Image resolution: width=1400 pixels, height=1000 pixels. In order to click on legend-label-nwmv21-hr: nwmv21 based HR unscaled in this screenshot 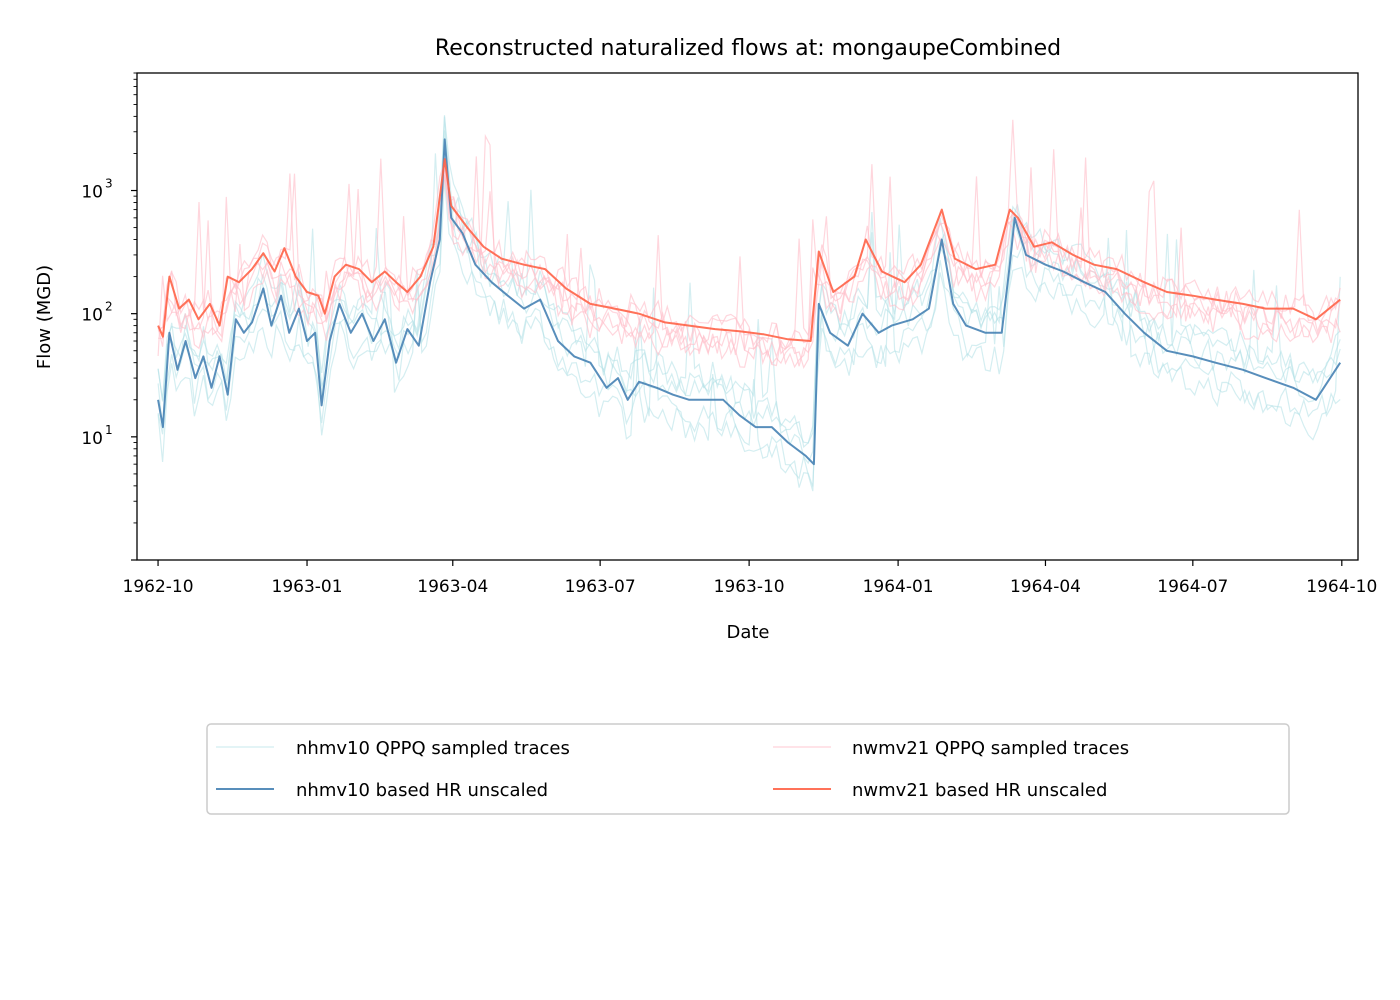, I will do `click(979, 790)`.